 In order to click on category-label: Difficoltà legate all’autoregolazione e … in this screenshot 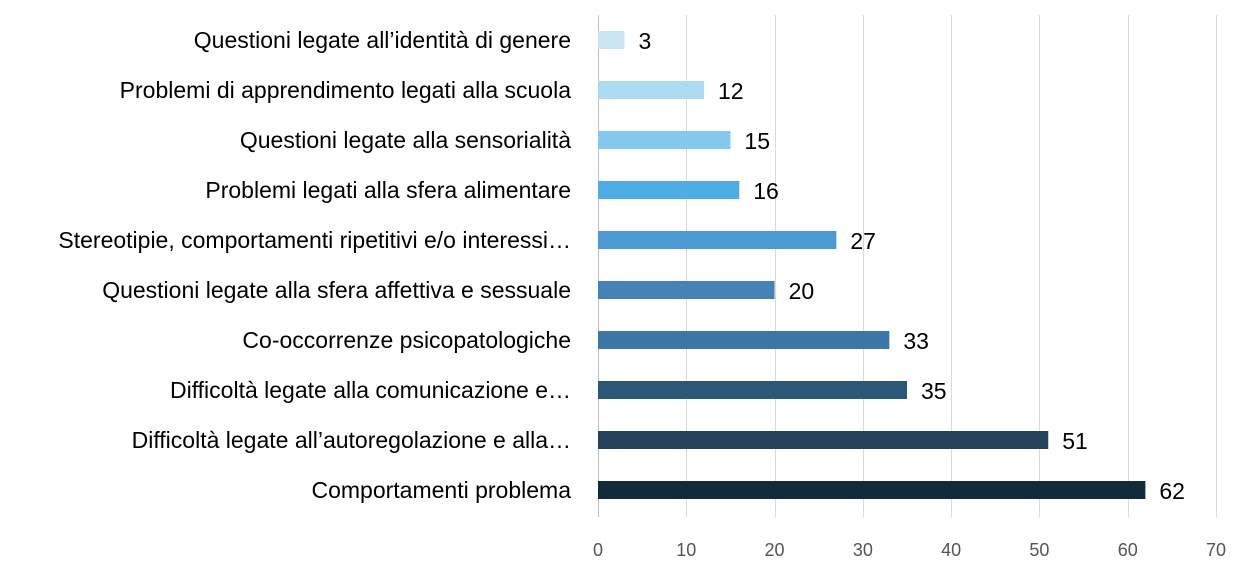, I will do `click(351, 440)`.